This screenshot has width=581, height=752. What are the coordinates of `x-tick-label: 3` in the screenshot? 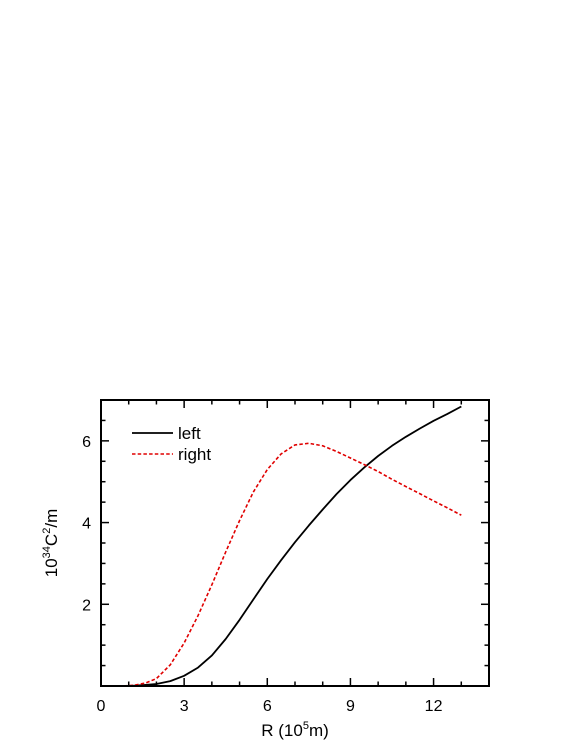 It's located at (184, 706).